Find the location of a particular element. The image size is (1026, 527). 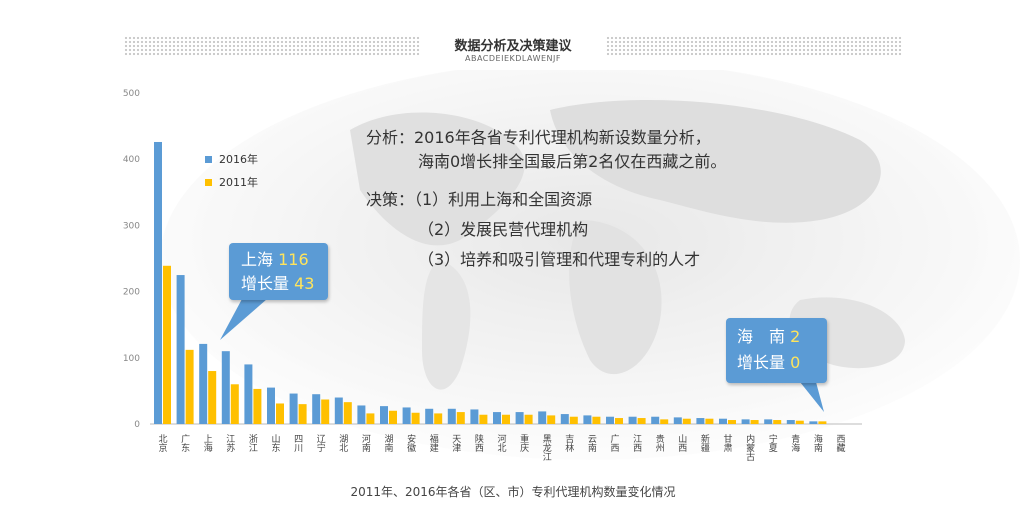

callout-shanghai-growth-label: 增长量 is located at coordinates (265, 283).